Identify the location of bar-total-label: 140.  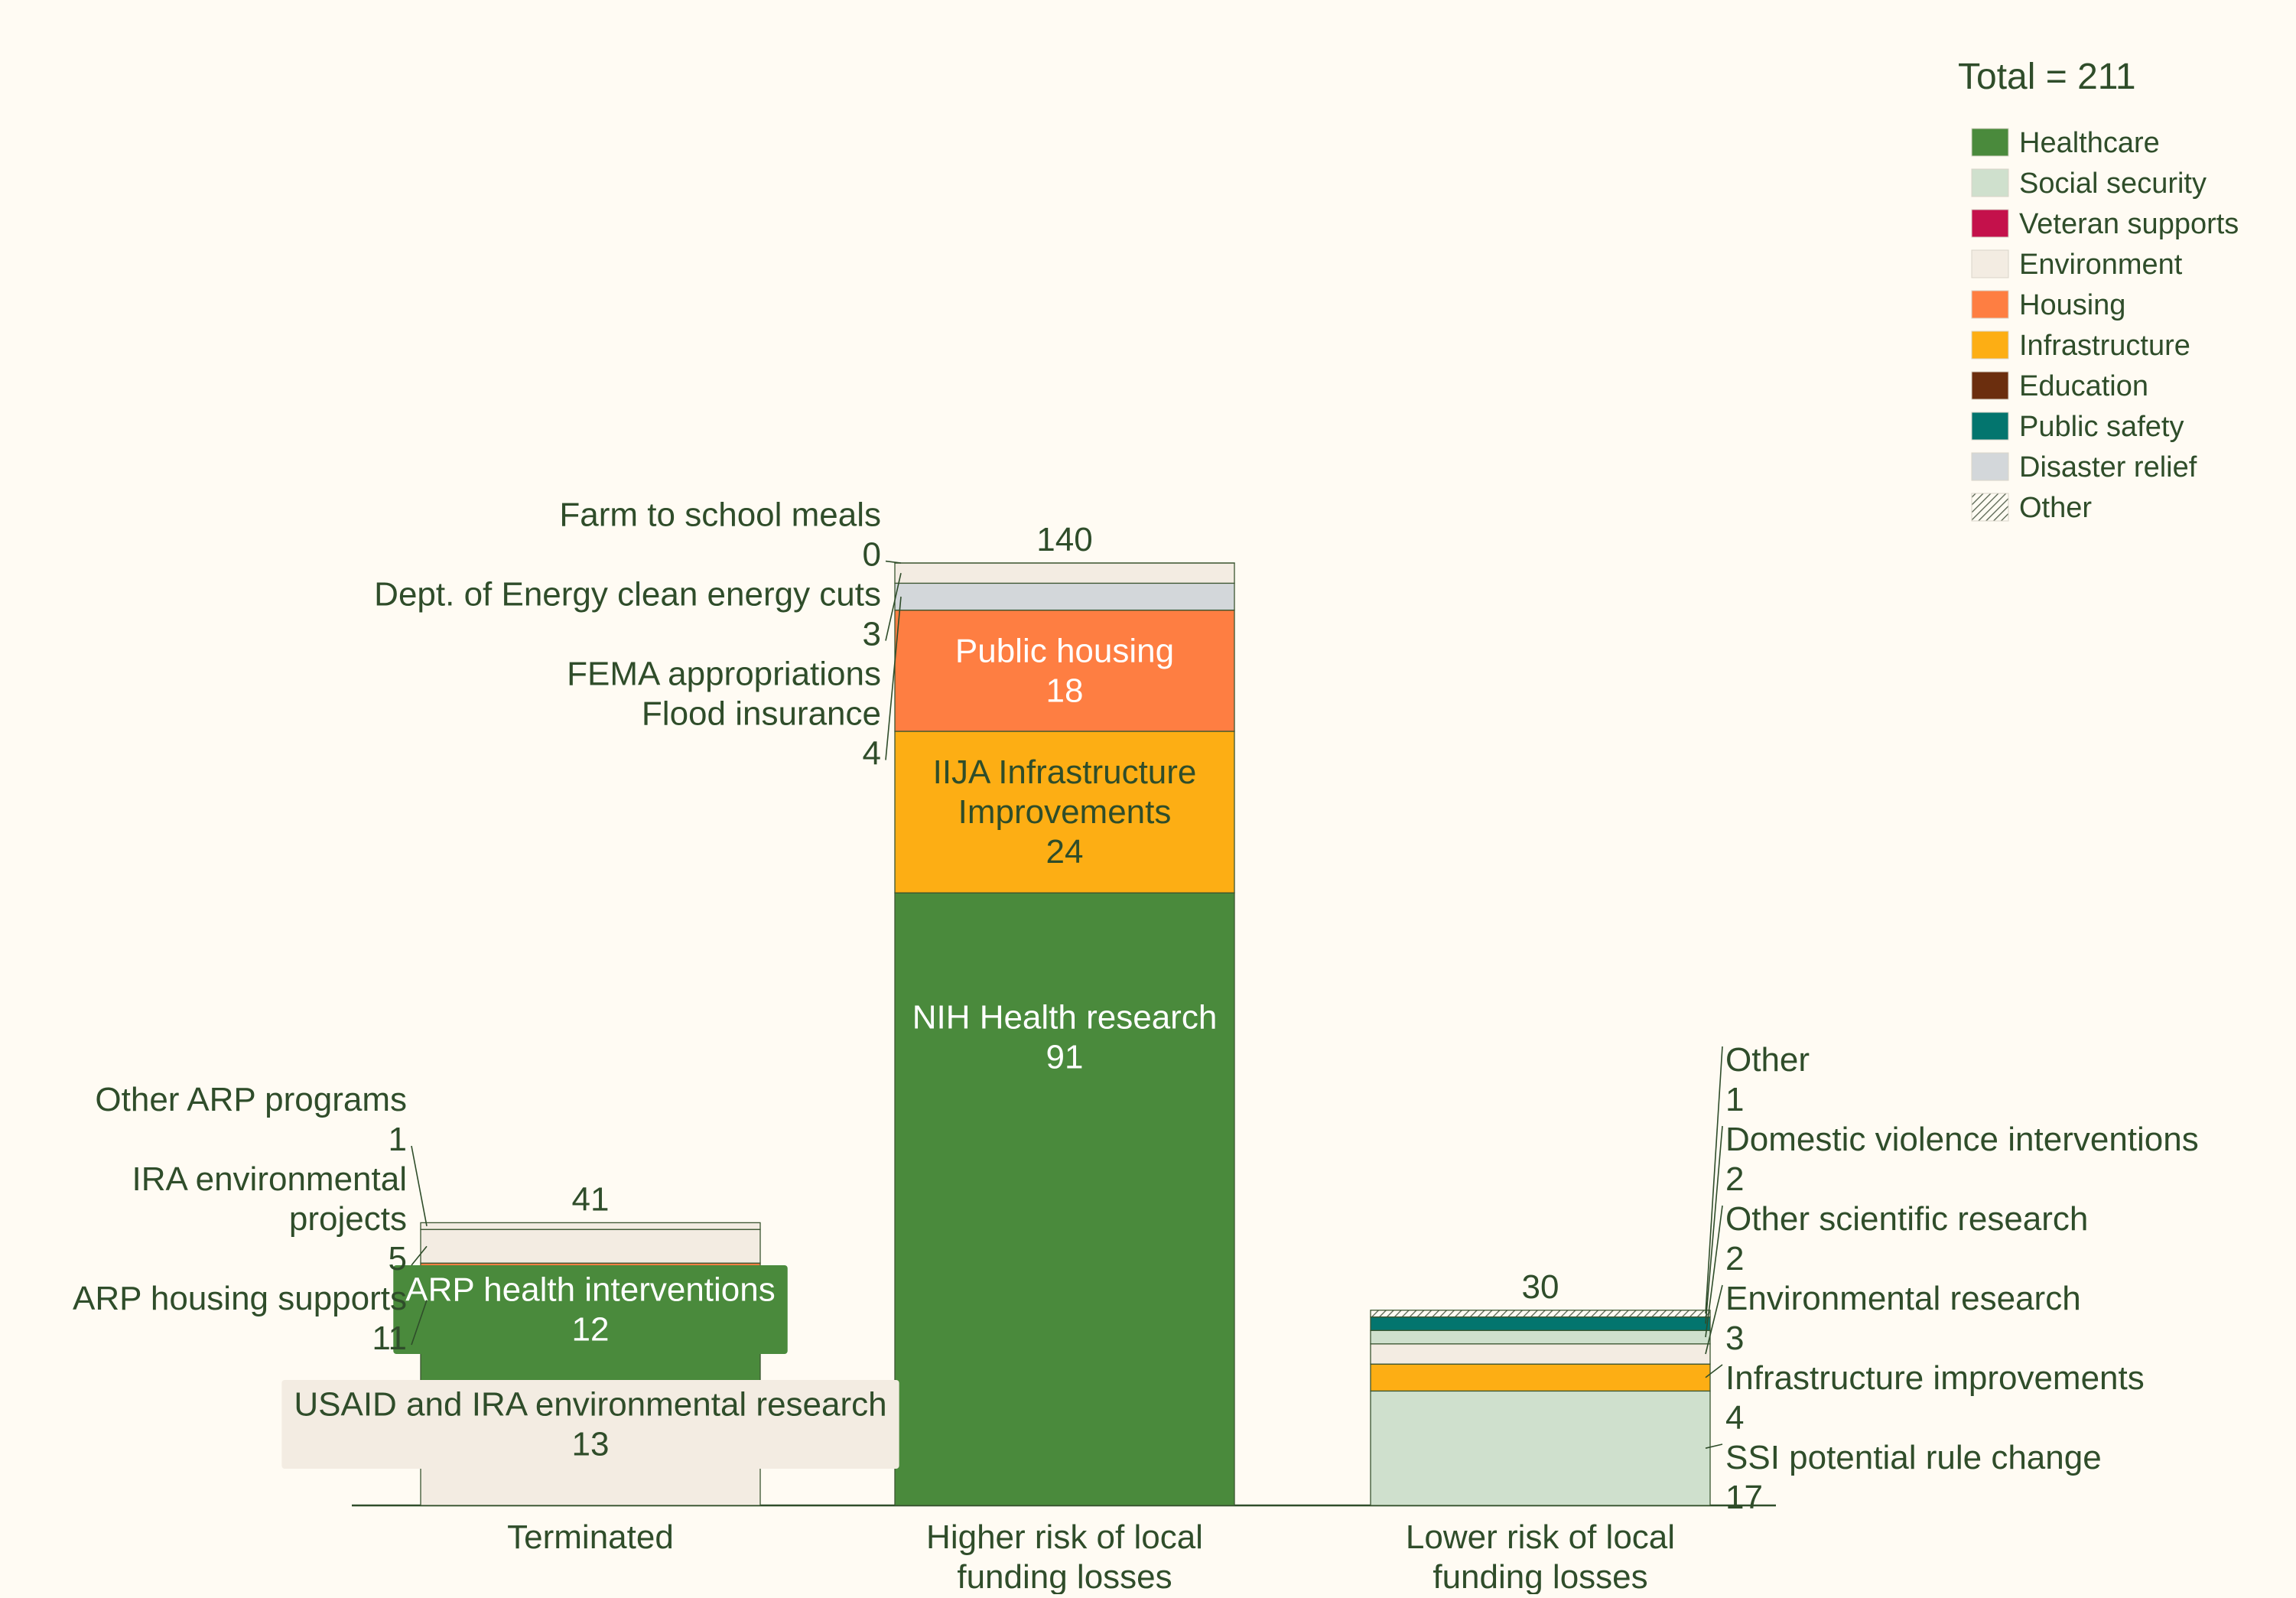
(1064, 539).